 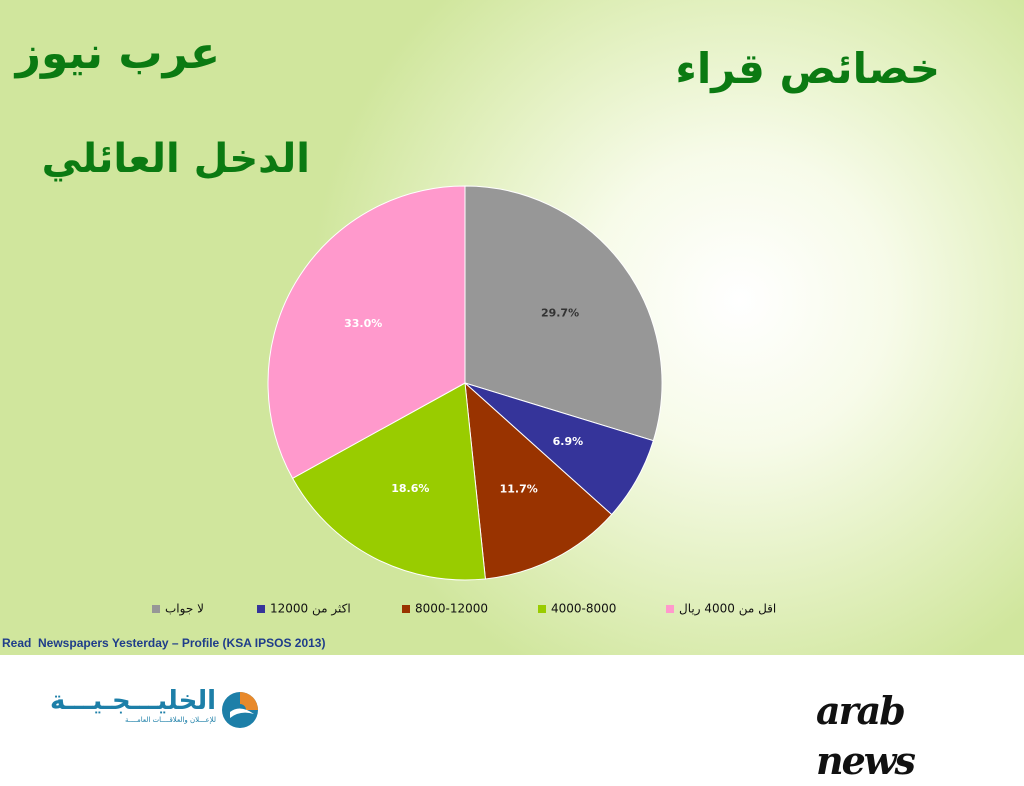 What do you see at coordinates (519, 488) in the screenshot?
I see `pie-data-label-3: 11.7%` at bounding box center [519, 488].